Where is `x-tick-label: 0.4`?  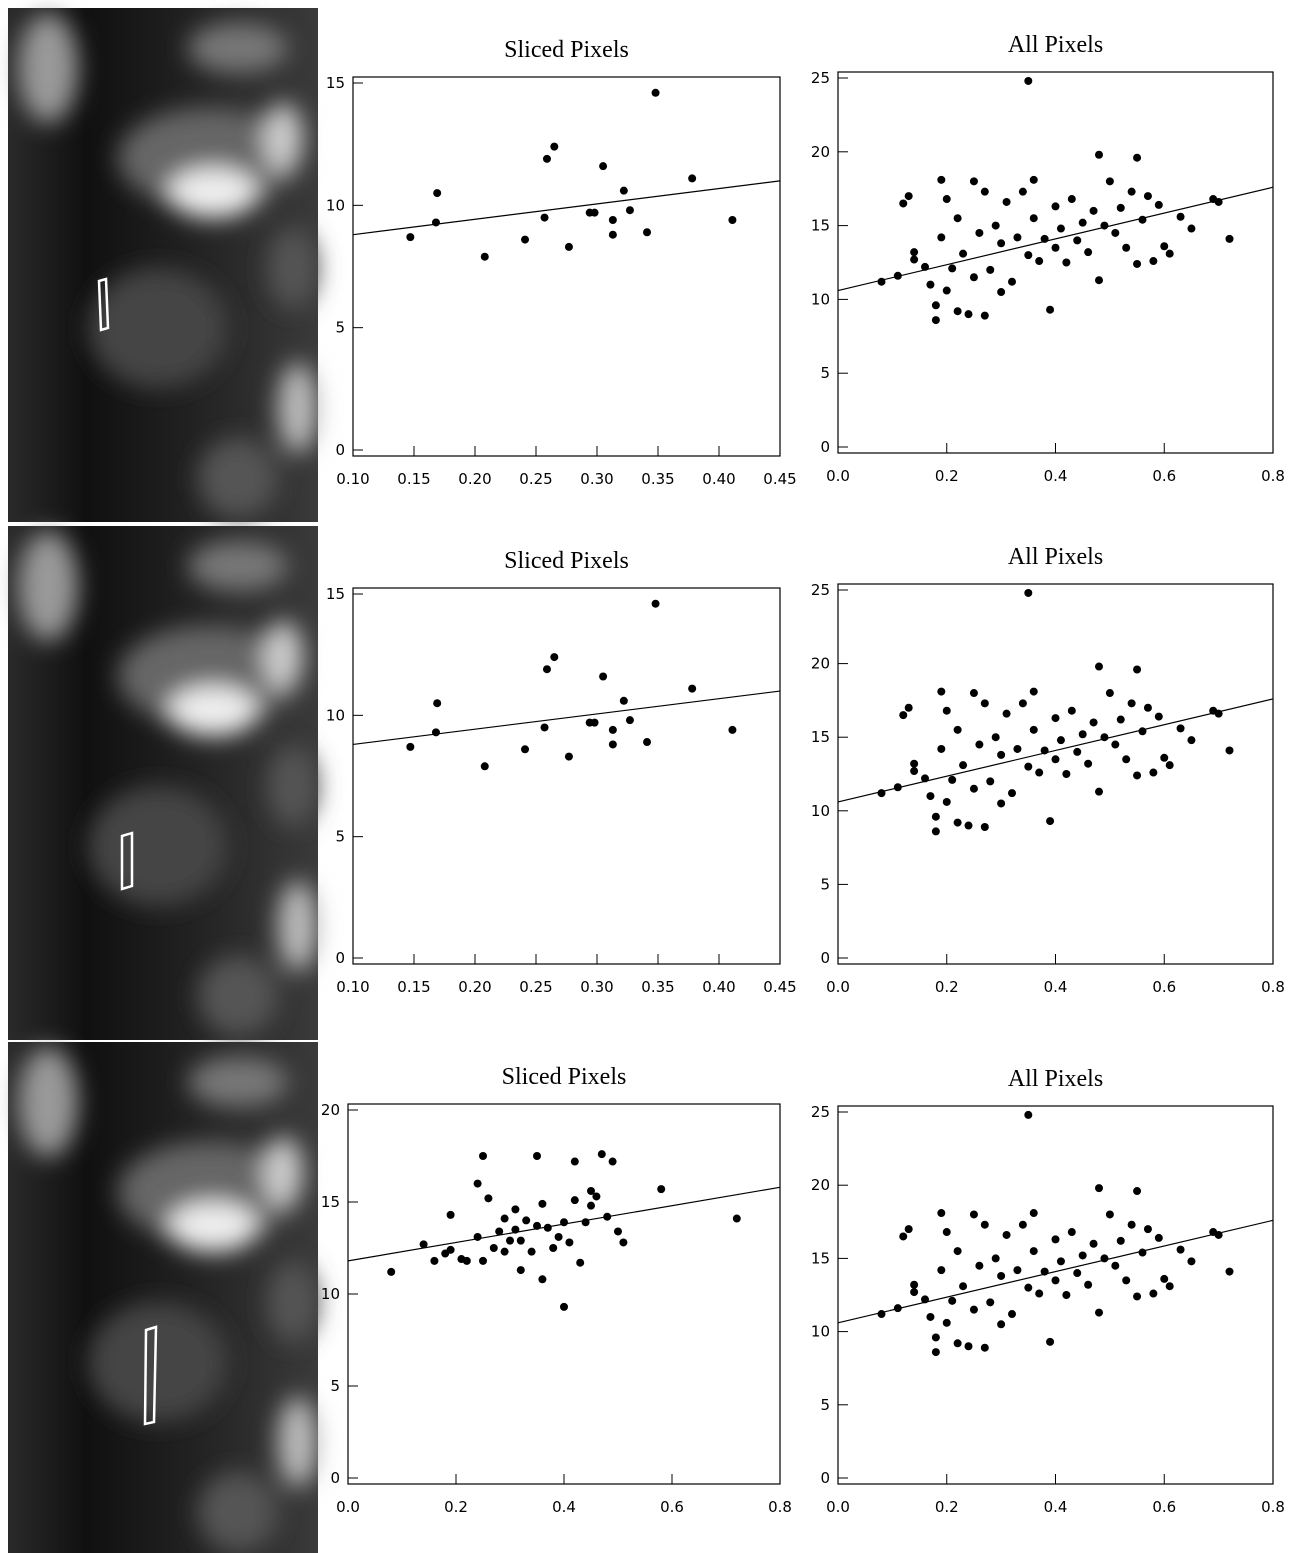 x-tick-label: 0.4 is located at coordinates (1056, 1507).